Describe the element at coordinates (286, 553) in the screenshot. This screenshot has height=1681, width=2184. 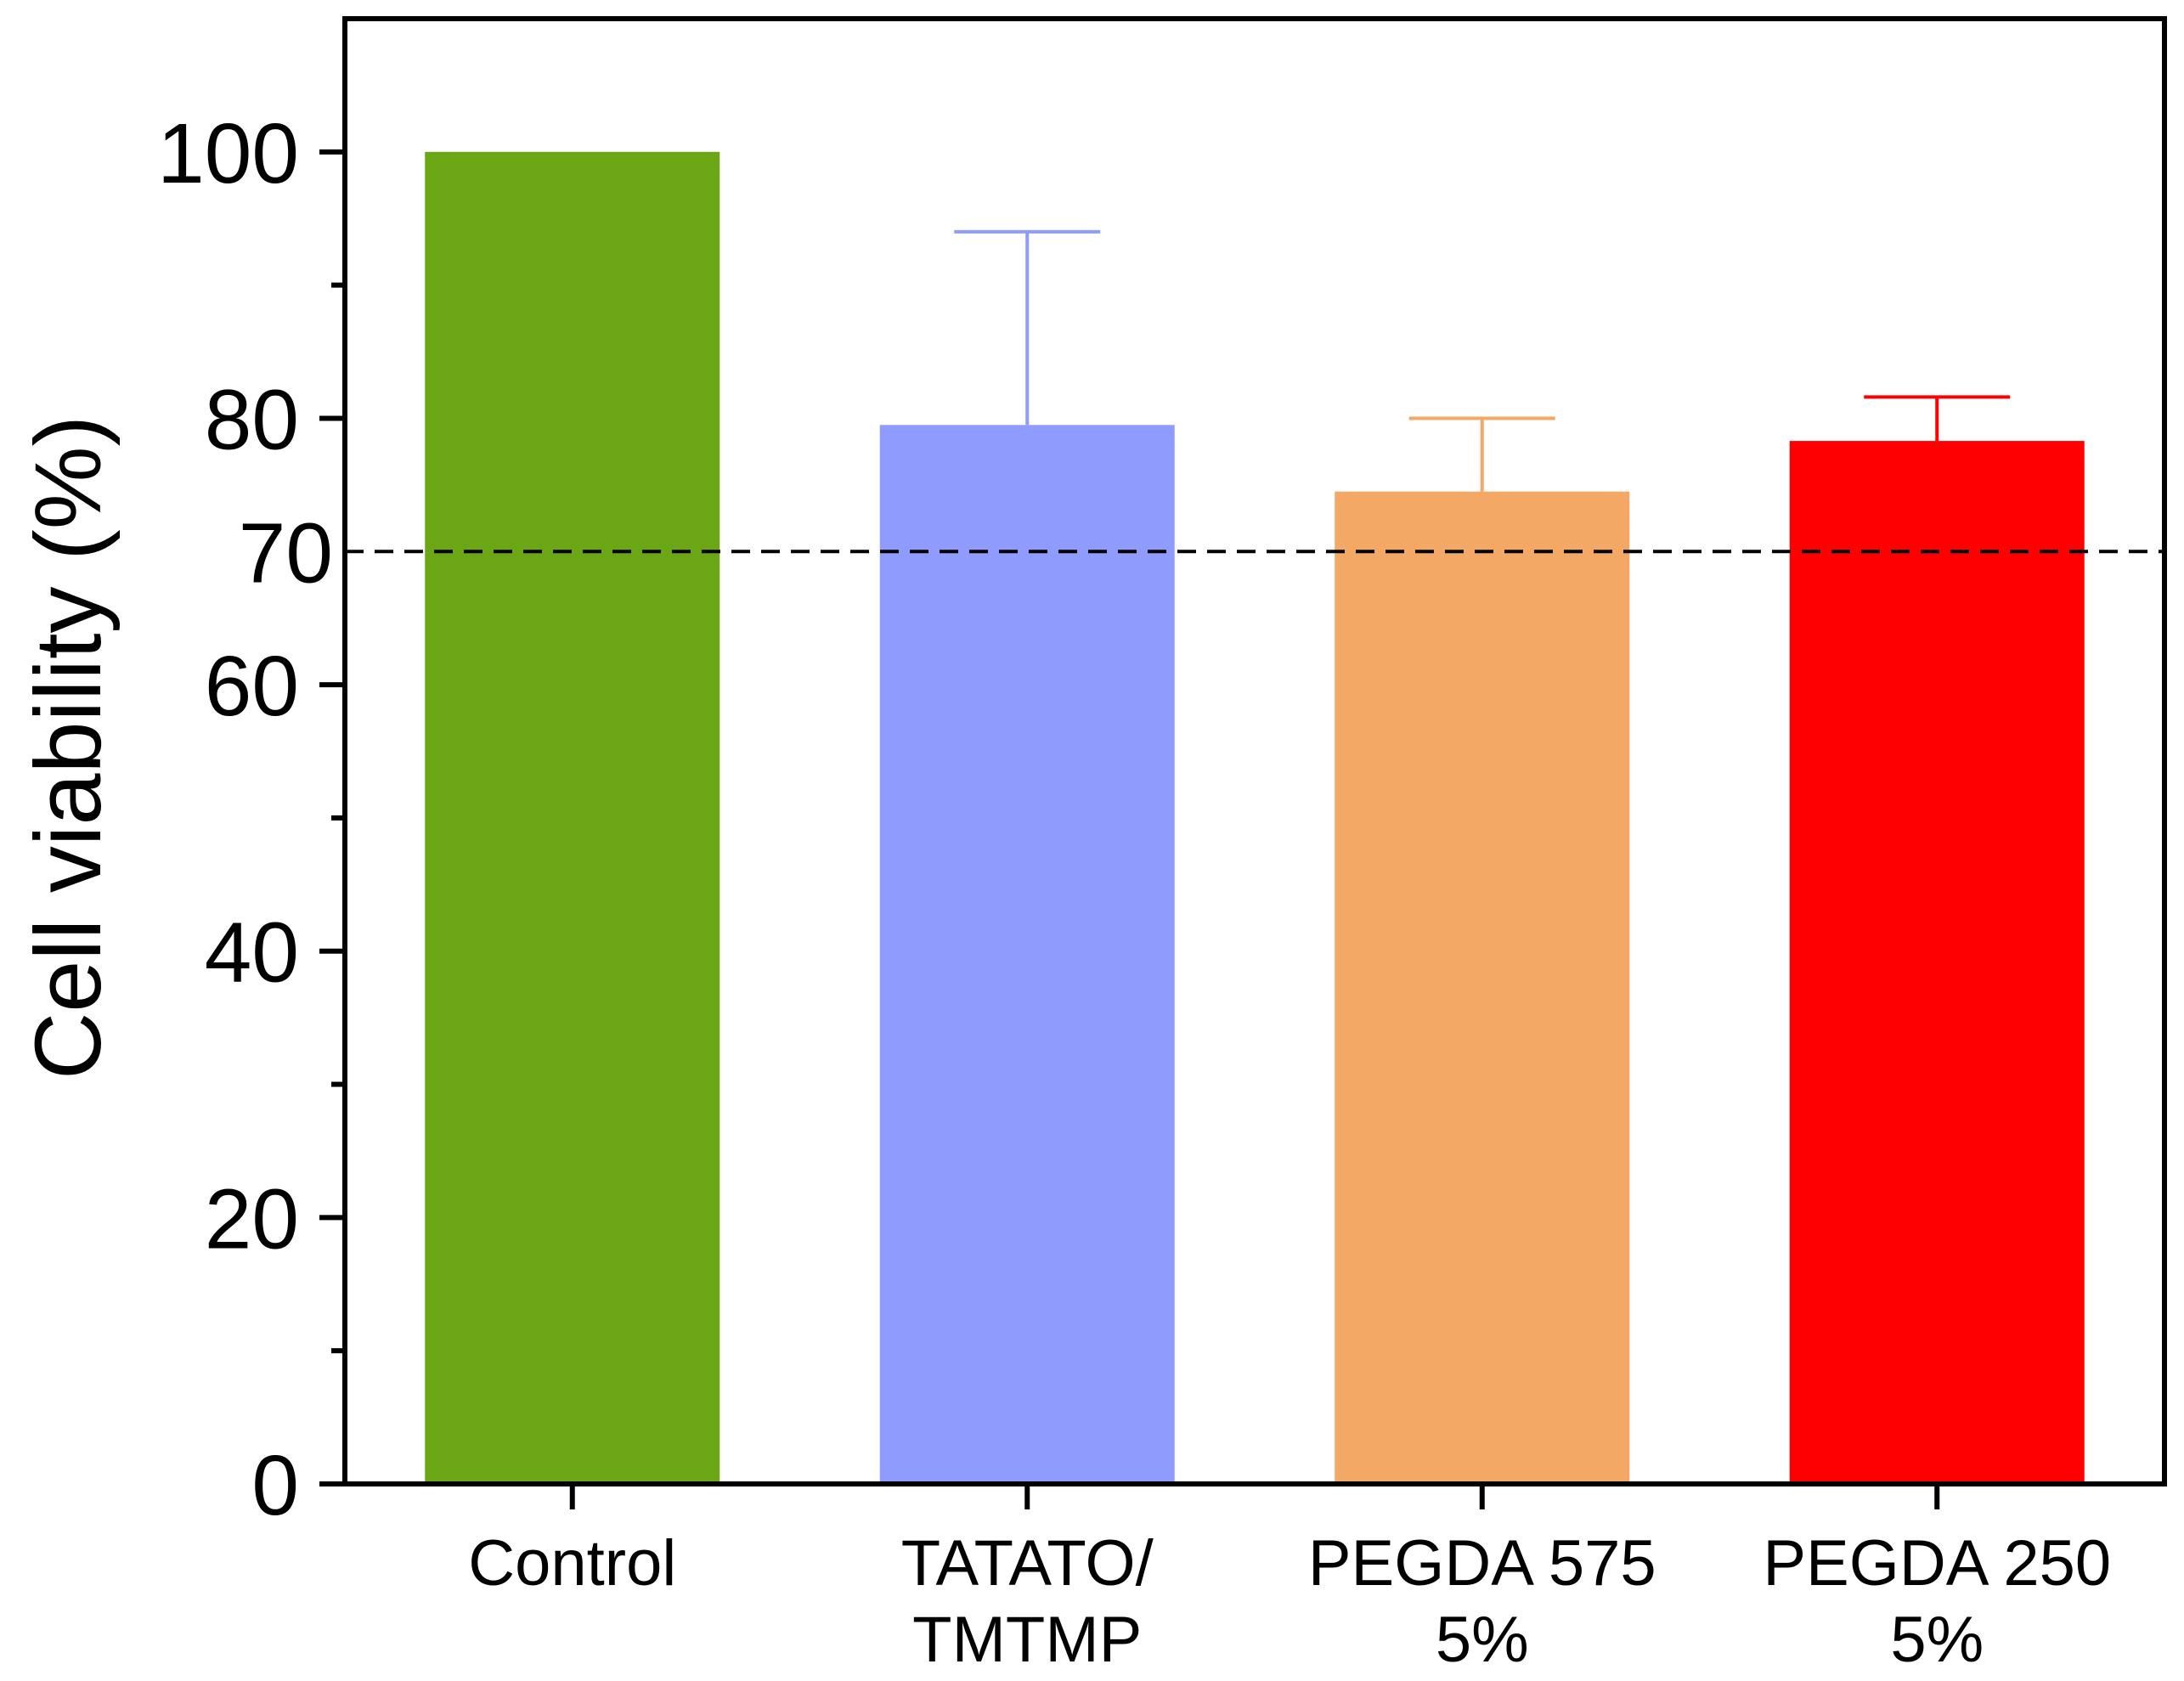
I see `reference-line-label: 70` at that location.